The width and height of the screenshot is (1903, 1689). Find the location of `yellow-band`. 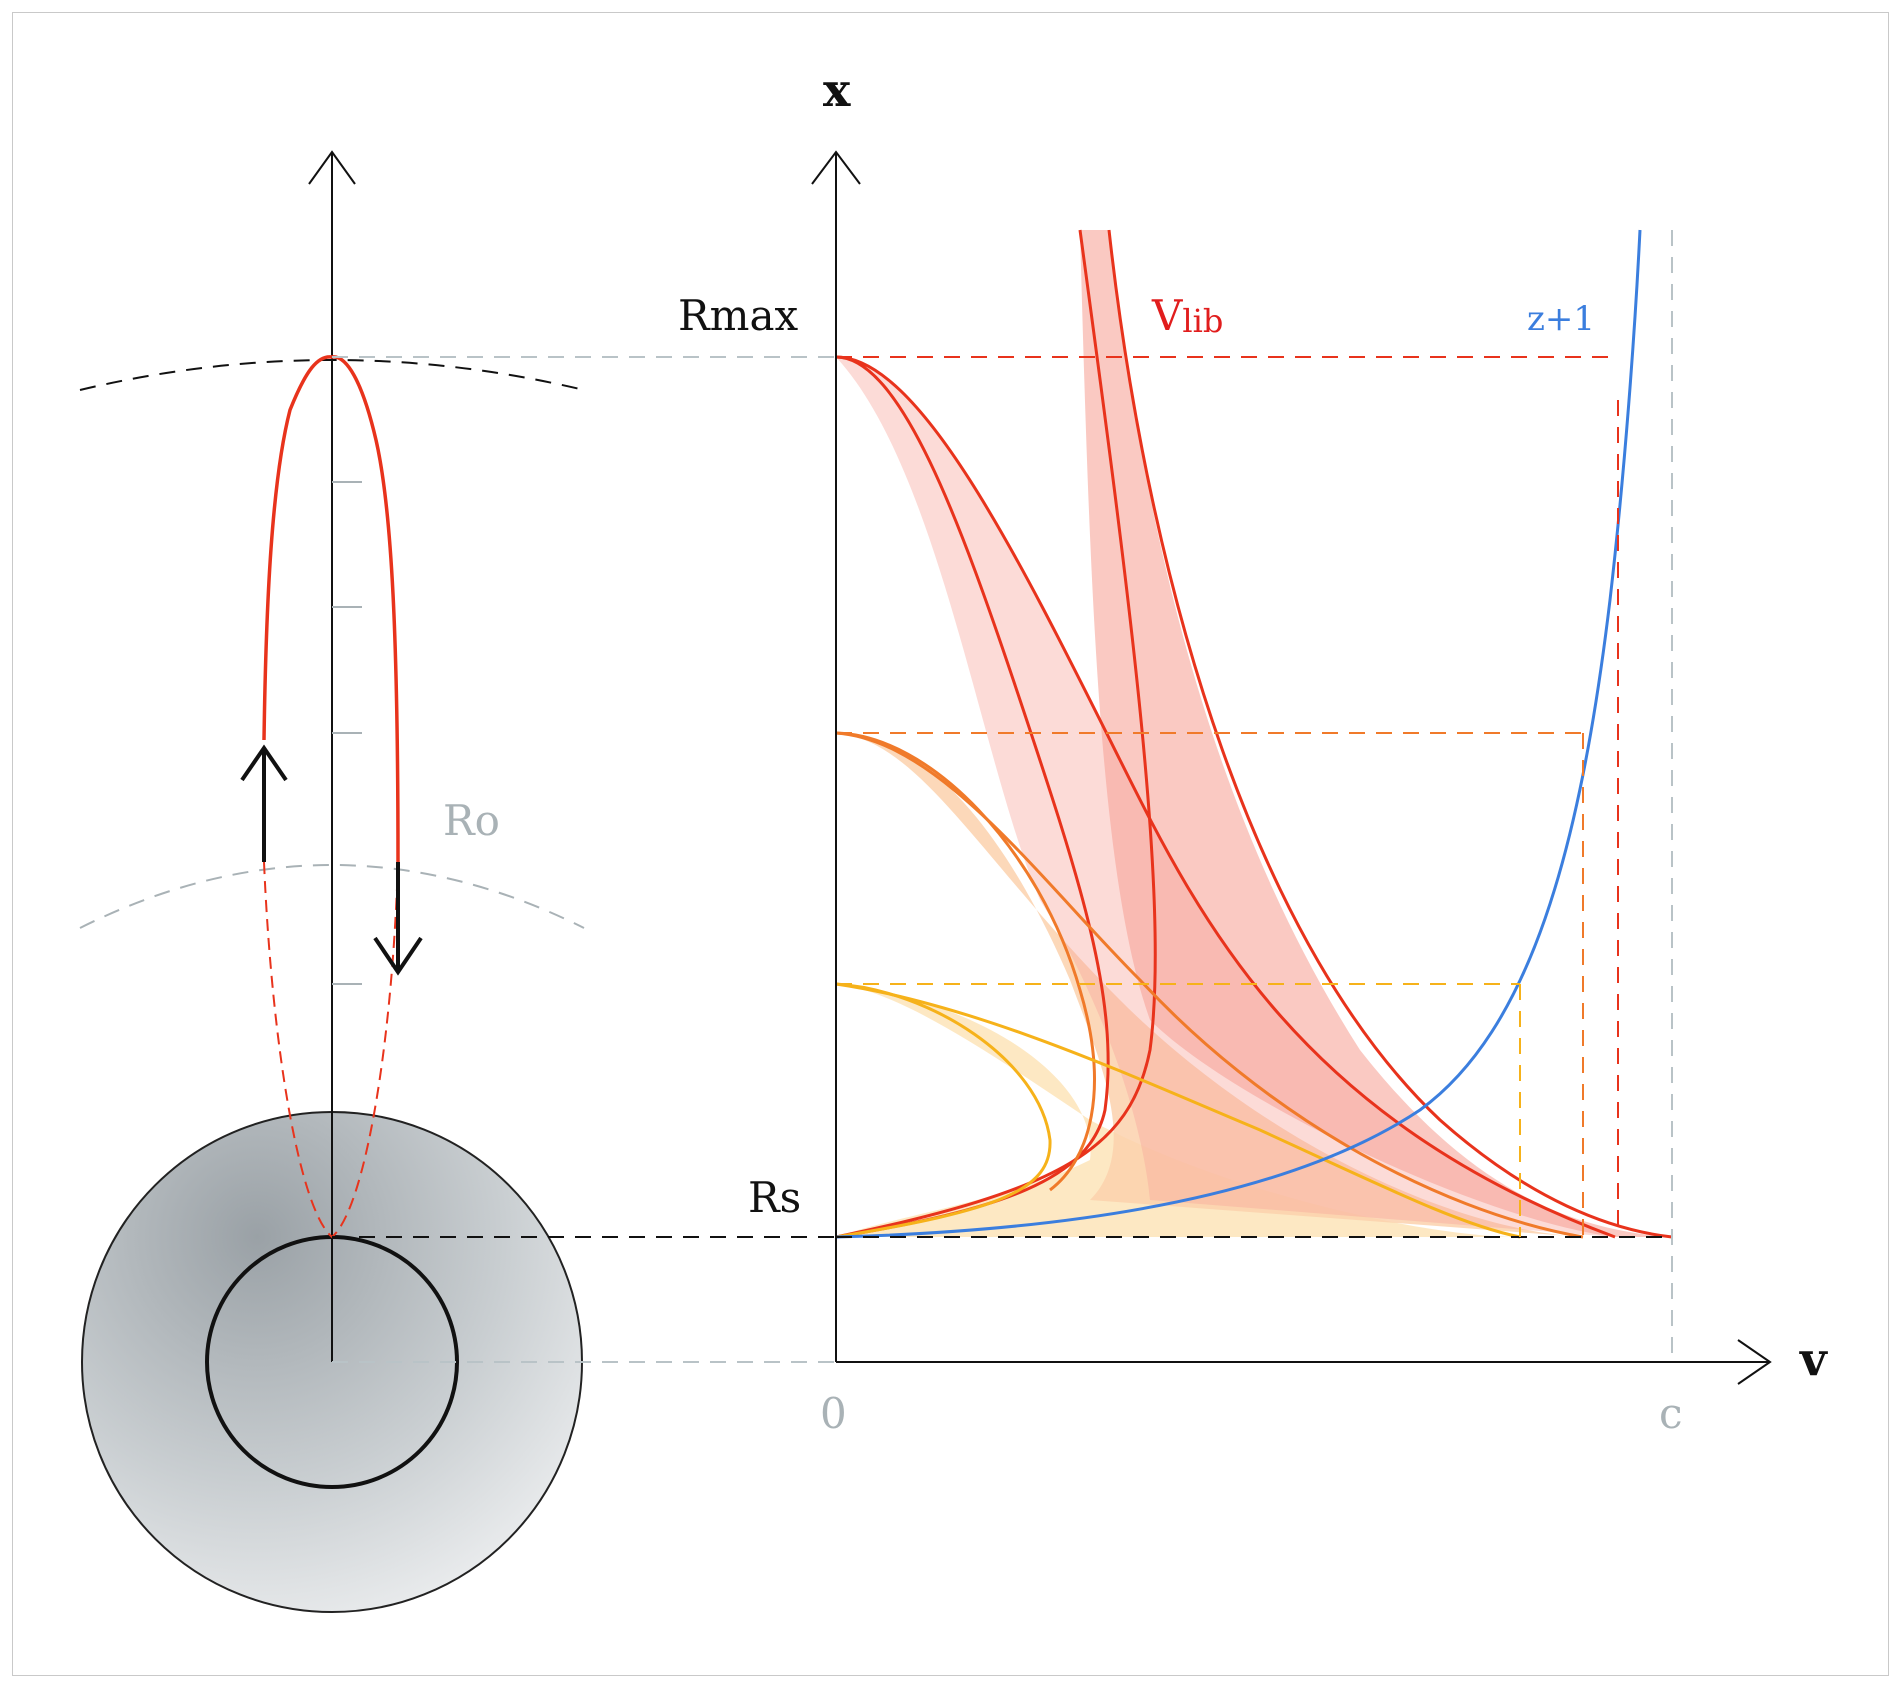

yellow-band is located at coordinates (1178, 1110).